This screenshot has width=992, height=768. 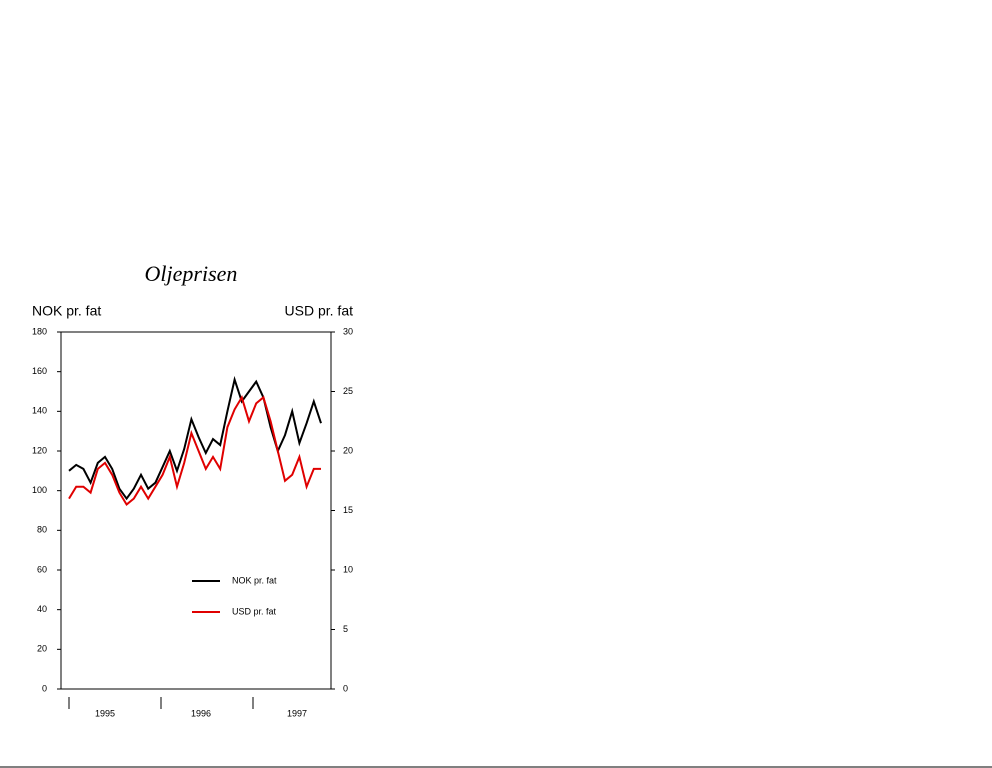 I want to click on chart-title: Oljeprisen, so click(x=191, y=273).